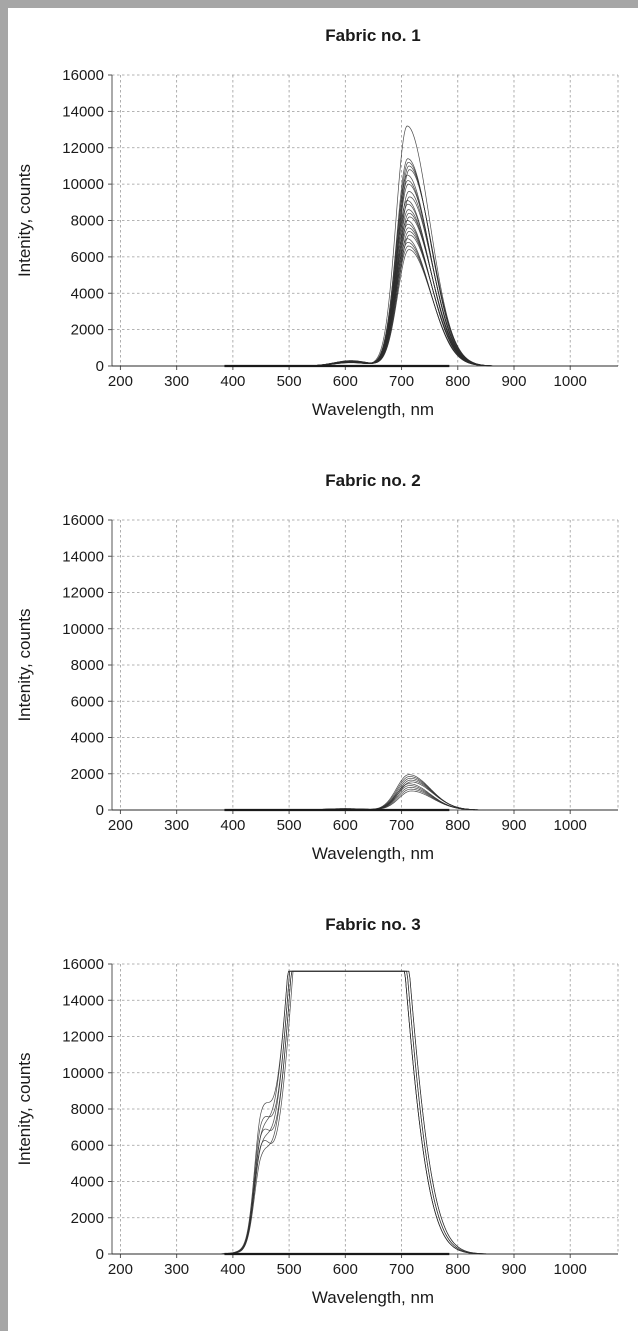 Image resolution: width=638 pixels, height=1336 pixels. What do you see at coordinates (83, 148) in the screenshot?
I see `y-tick-label: 12000` at bounding box center [83, 148].